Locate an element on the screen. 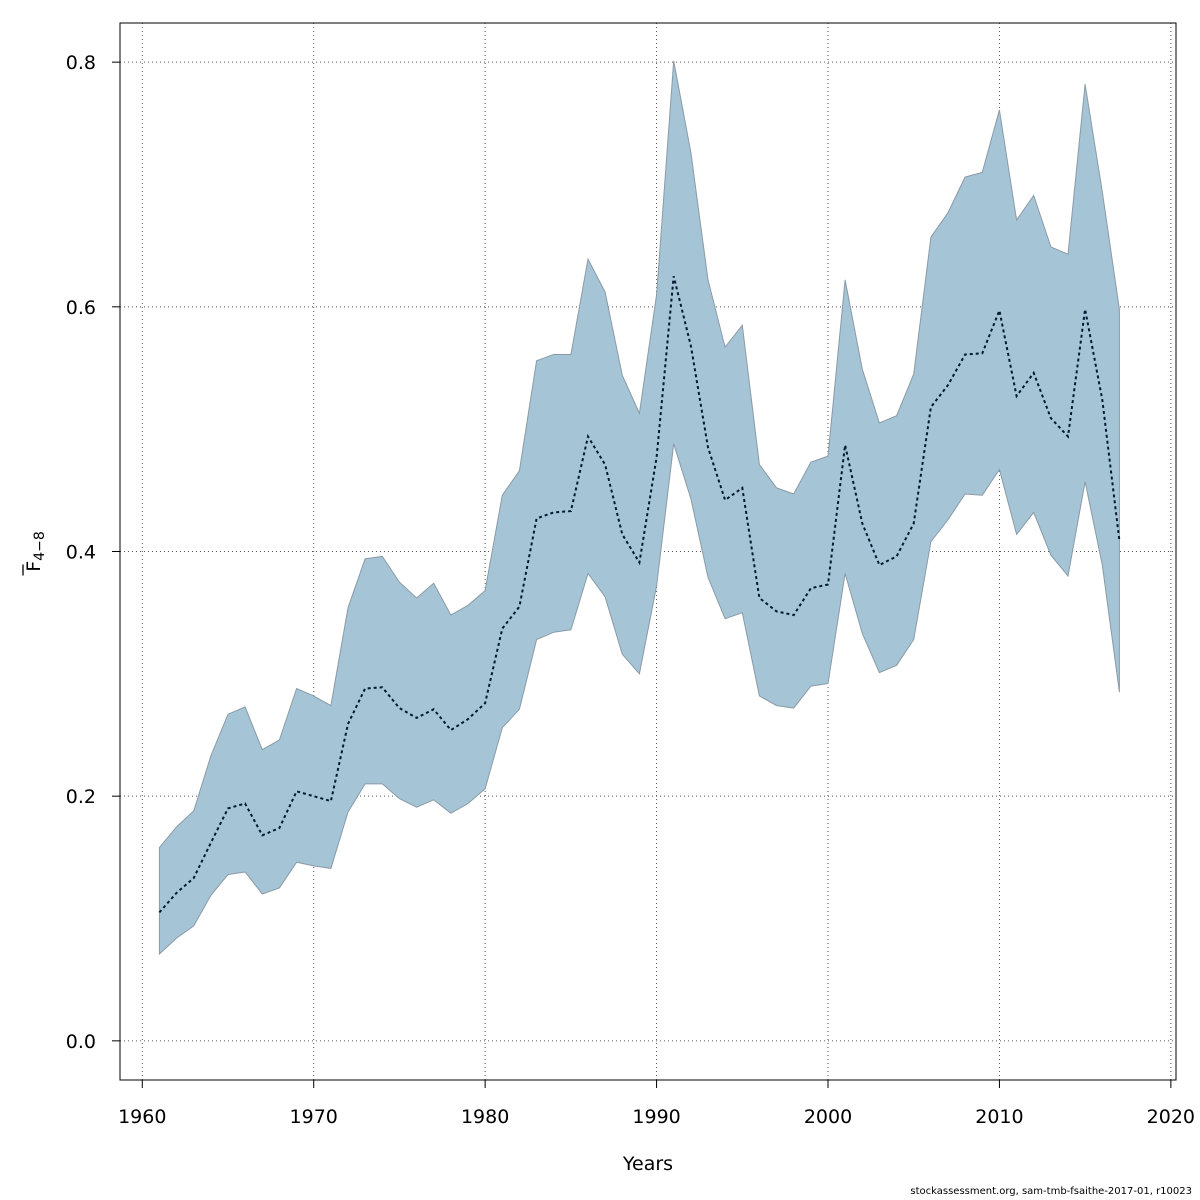 The width and height of the screenshot is (1200, 1200). y-tick-label: 0.4 is located at coordinates (81, 553).